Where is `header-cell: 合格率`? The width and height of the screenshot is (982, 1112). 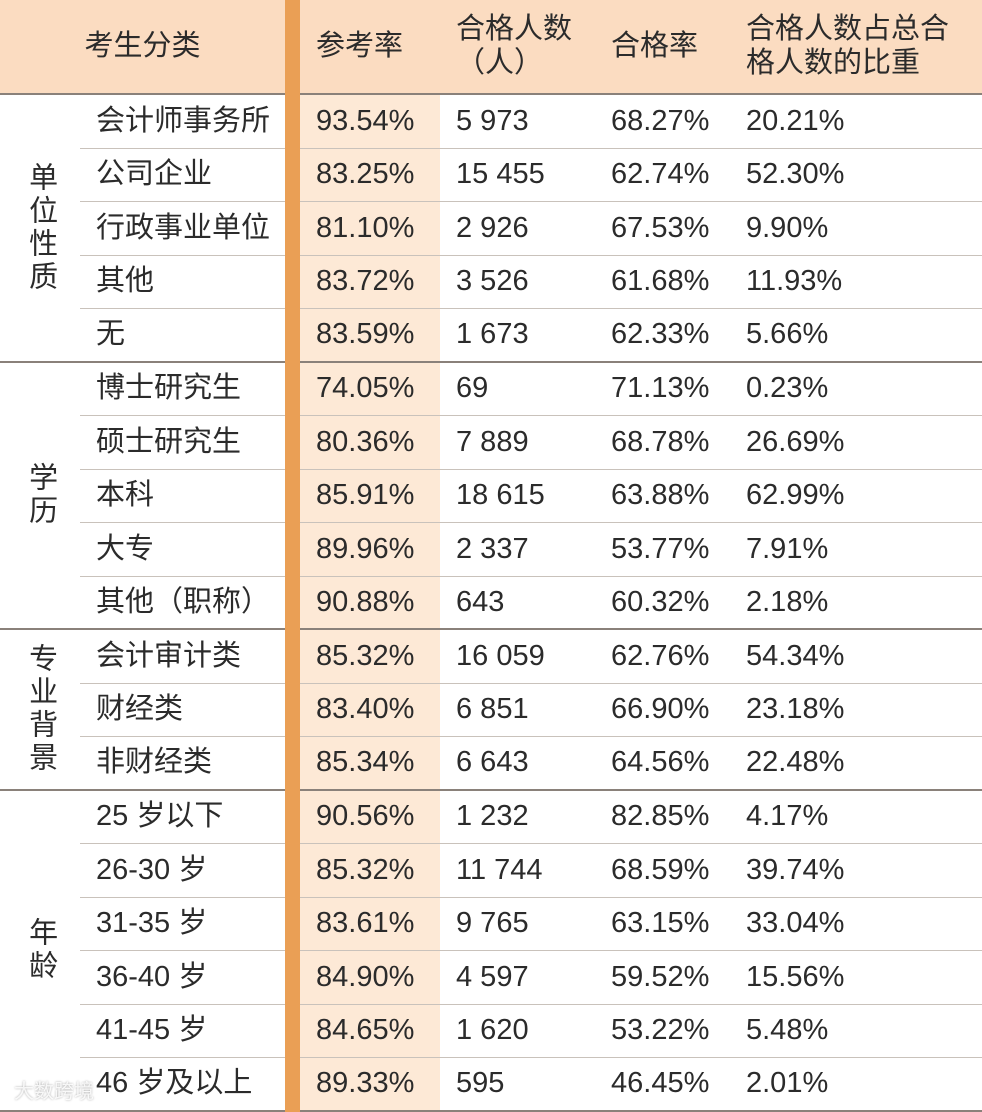
header-cell: 合格率 is located at coordinates (662, 47).